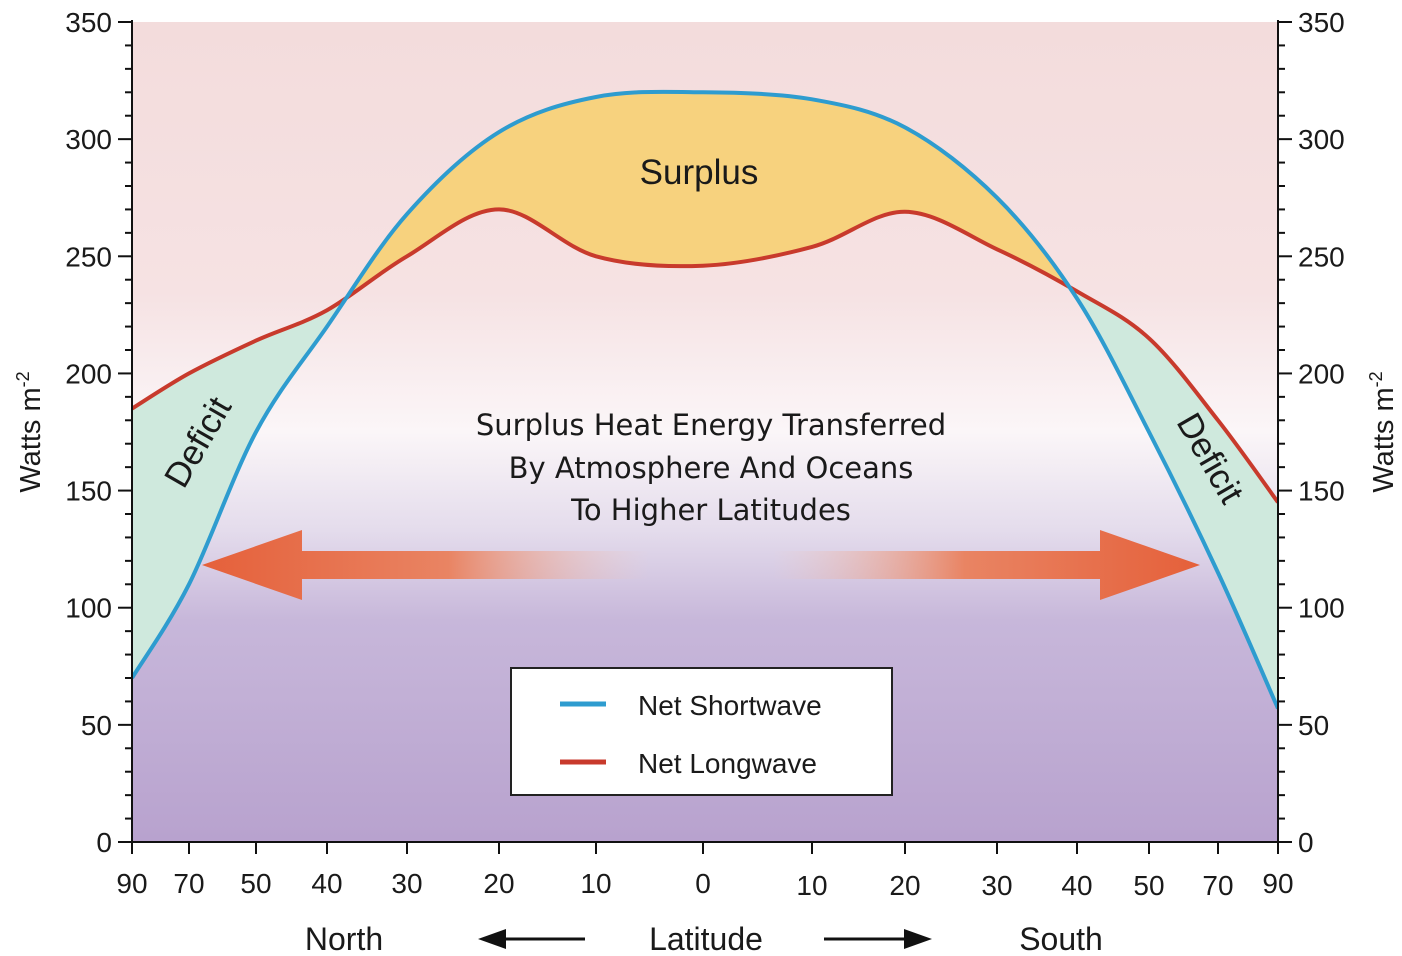 The height and width of the screenshot is (956, 1402). What do you see at coordinates (706, 938) in the screenshot?
I see `x-axis-label: Latitude` at bounding box center [706, 938].